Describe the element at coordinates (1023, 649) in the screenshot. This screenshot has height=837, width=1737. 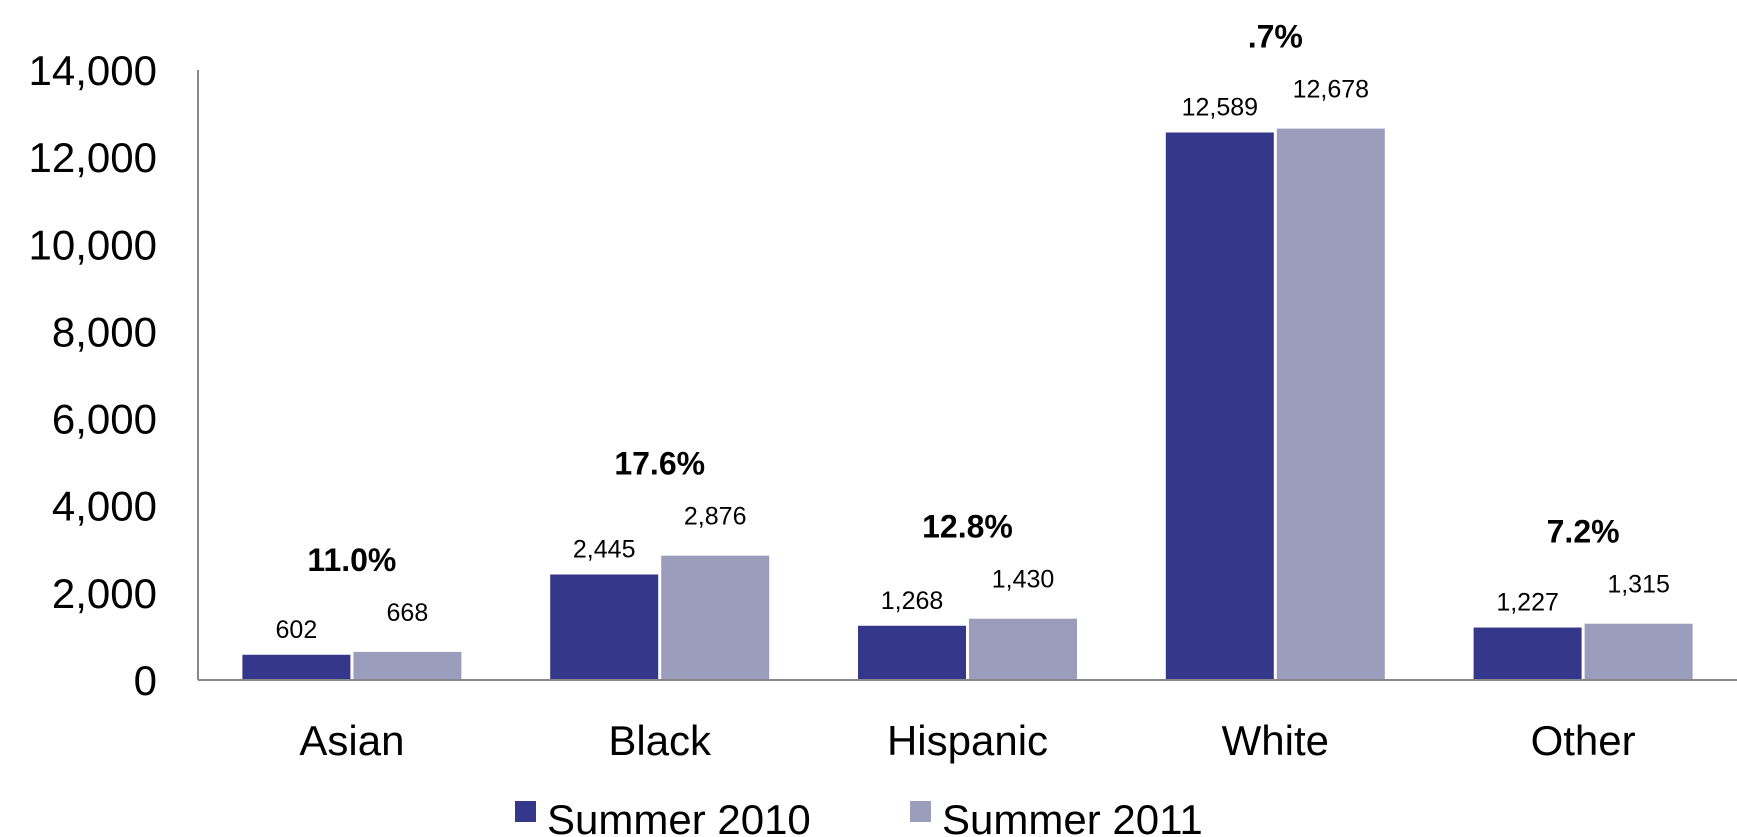
I see `bar-hispanic-2011` at that location.